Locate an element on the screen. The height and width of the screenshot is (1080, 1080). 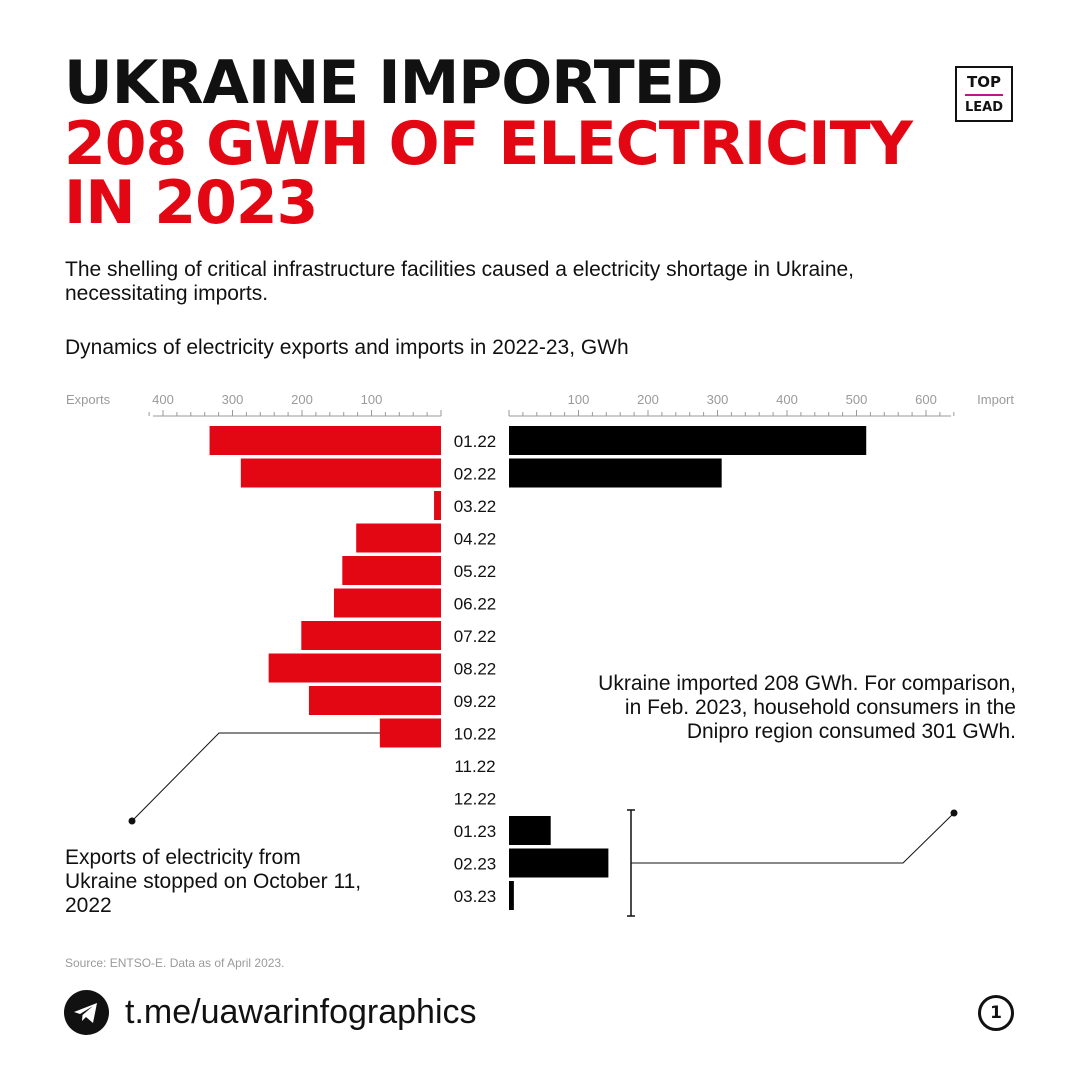
category-label: 04.22 is located at coordinates (475, 539).